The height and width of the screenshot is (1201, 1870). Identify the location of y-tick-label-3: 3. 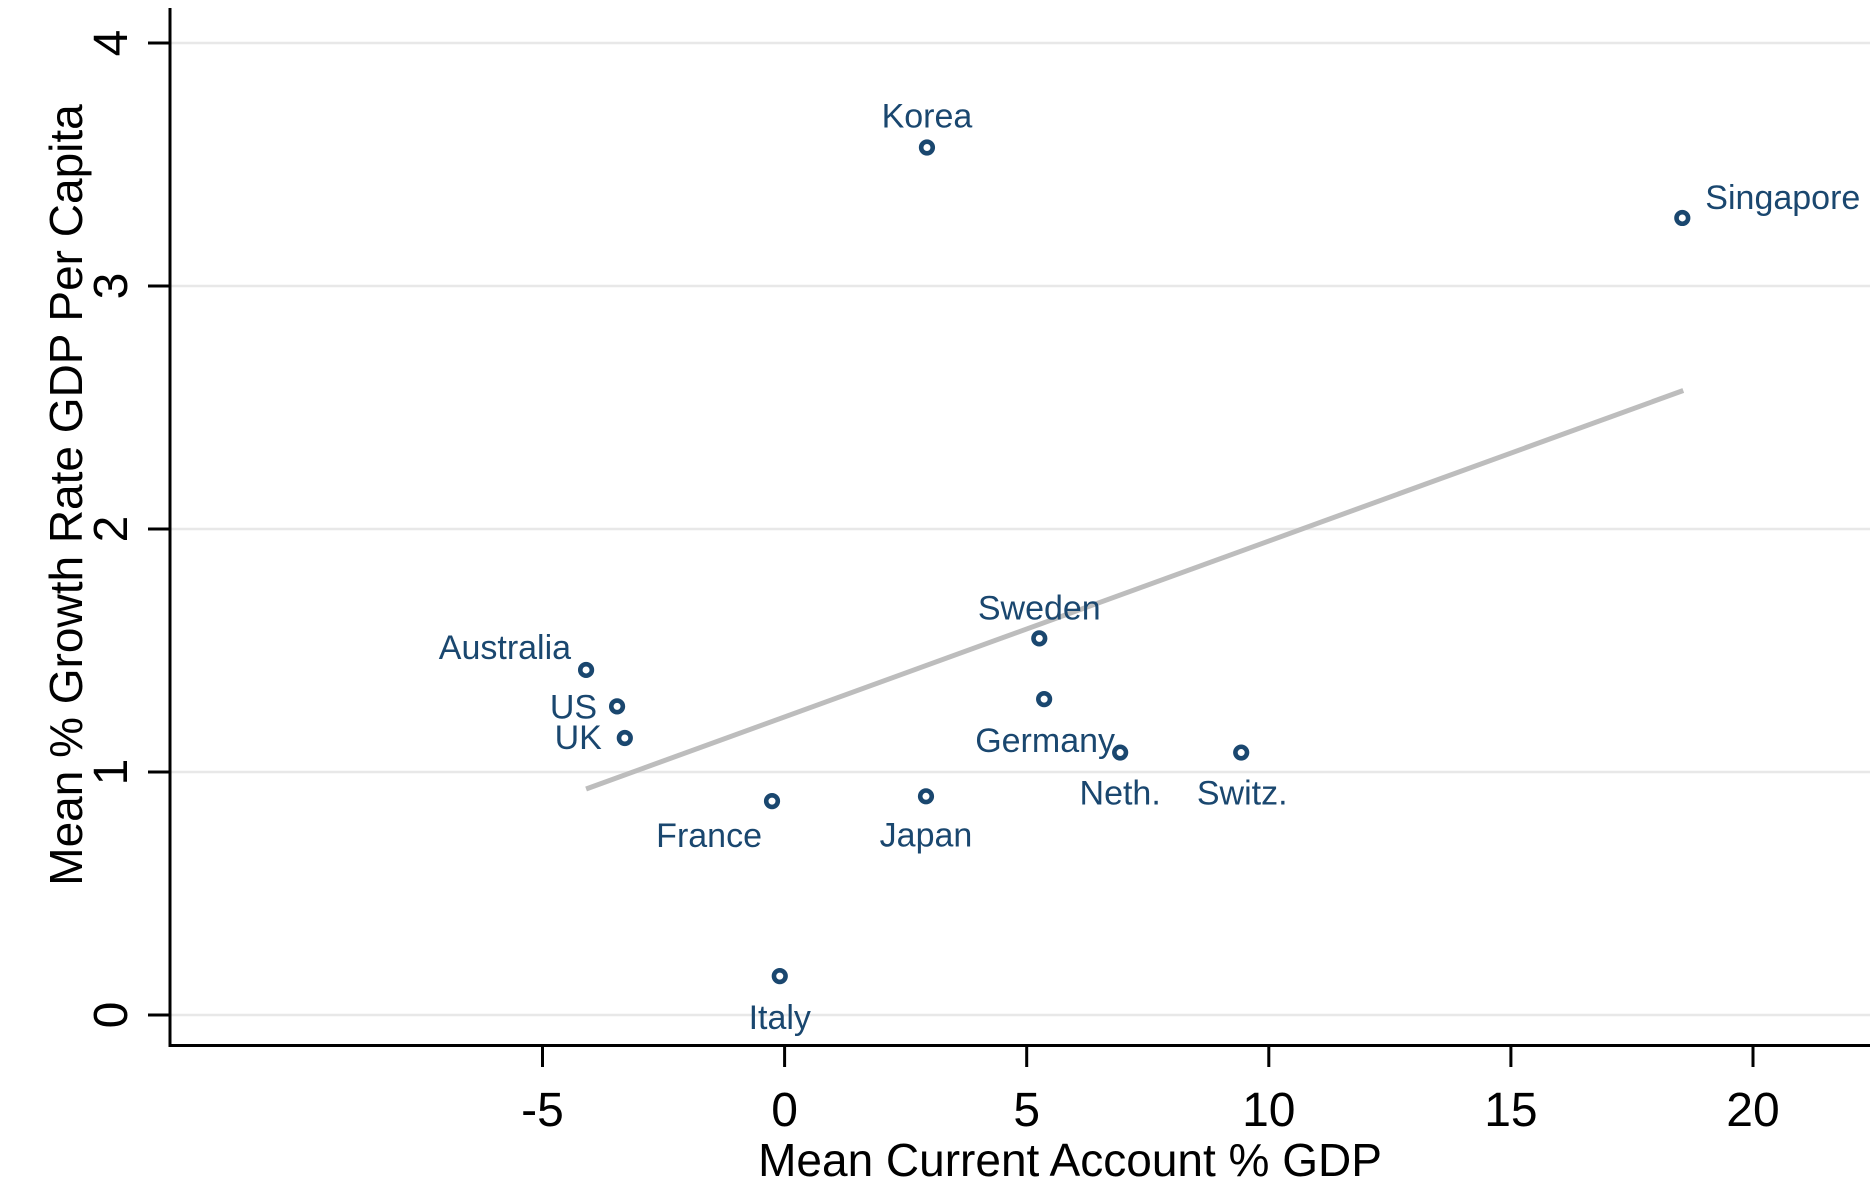
(111, 286).